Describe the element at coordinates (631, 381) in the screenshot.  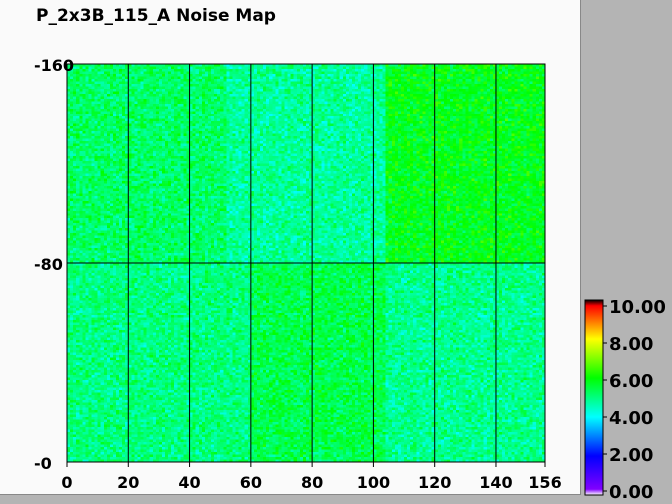
I see `colorbar-tick-label: 6.00` at that location.